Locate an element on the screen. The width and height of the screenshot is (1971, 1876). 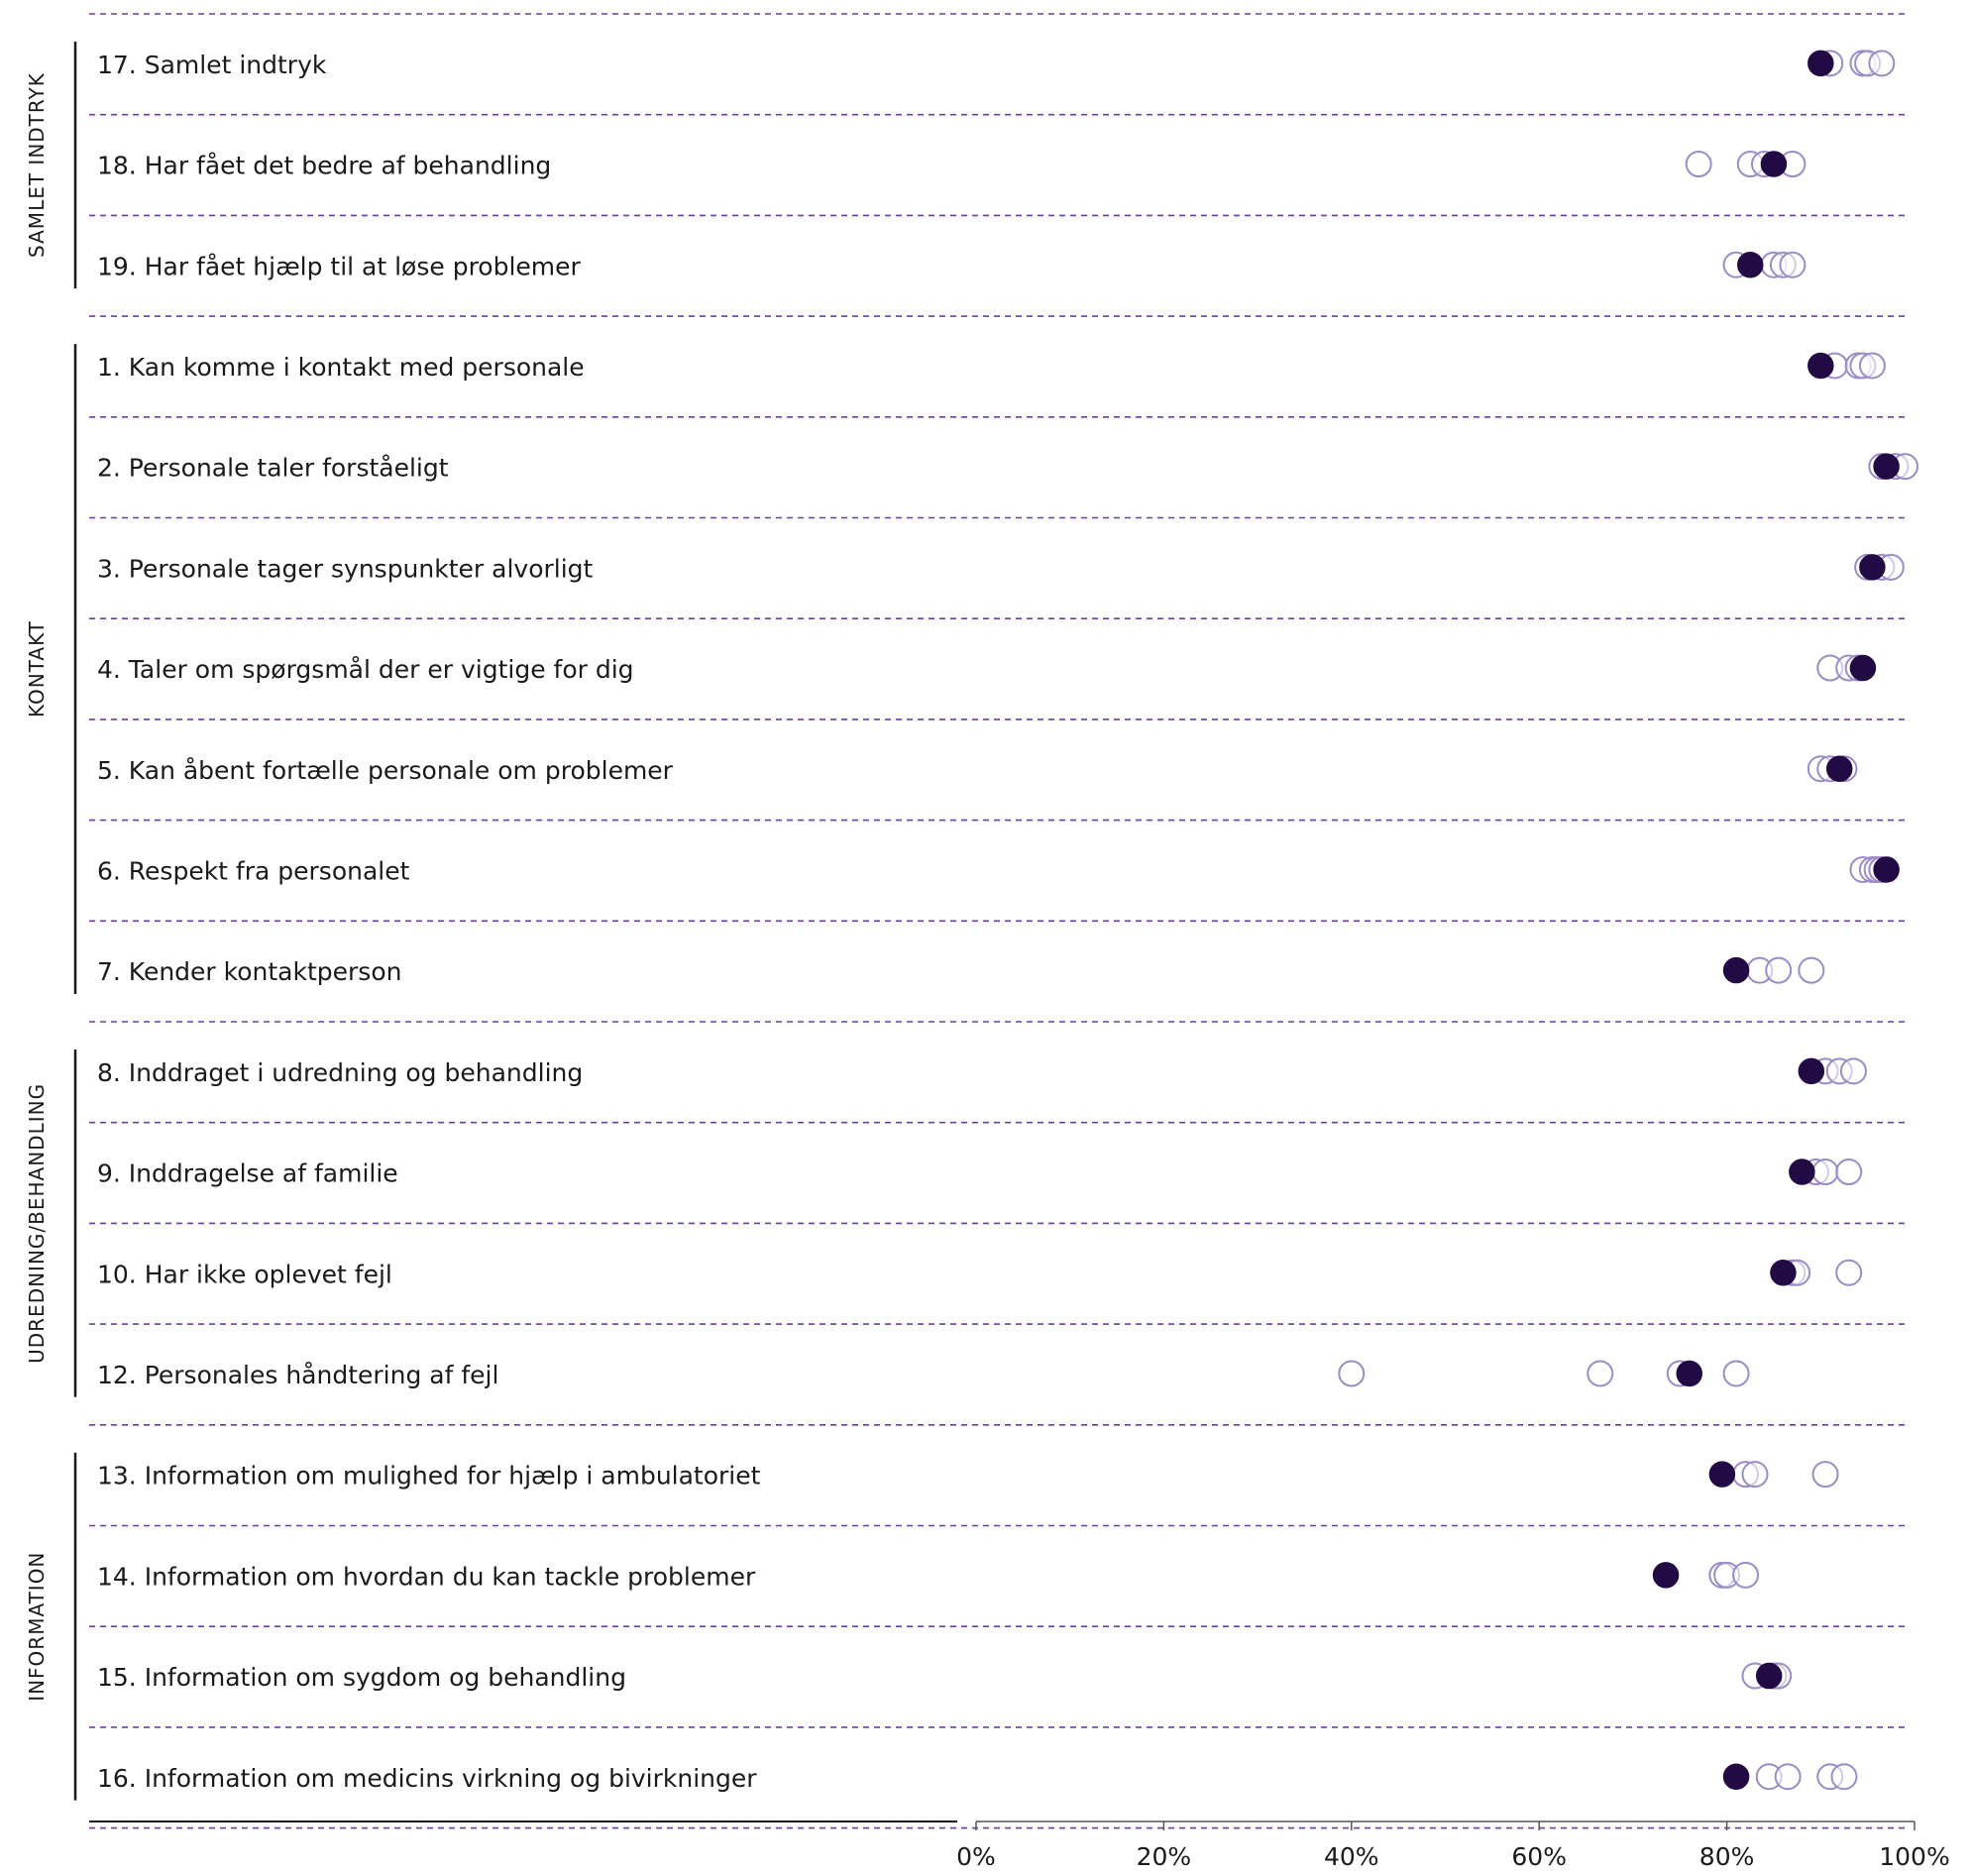
row-label: 7. Kender kontaktperson is located at coordinates (249, 971).